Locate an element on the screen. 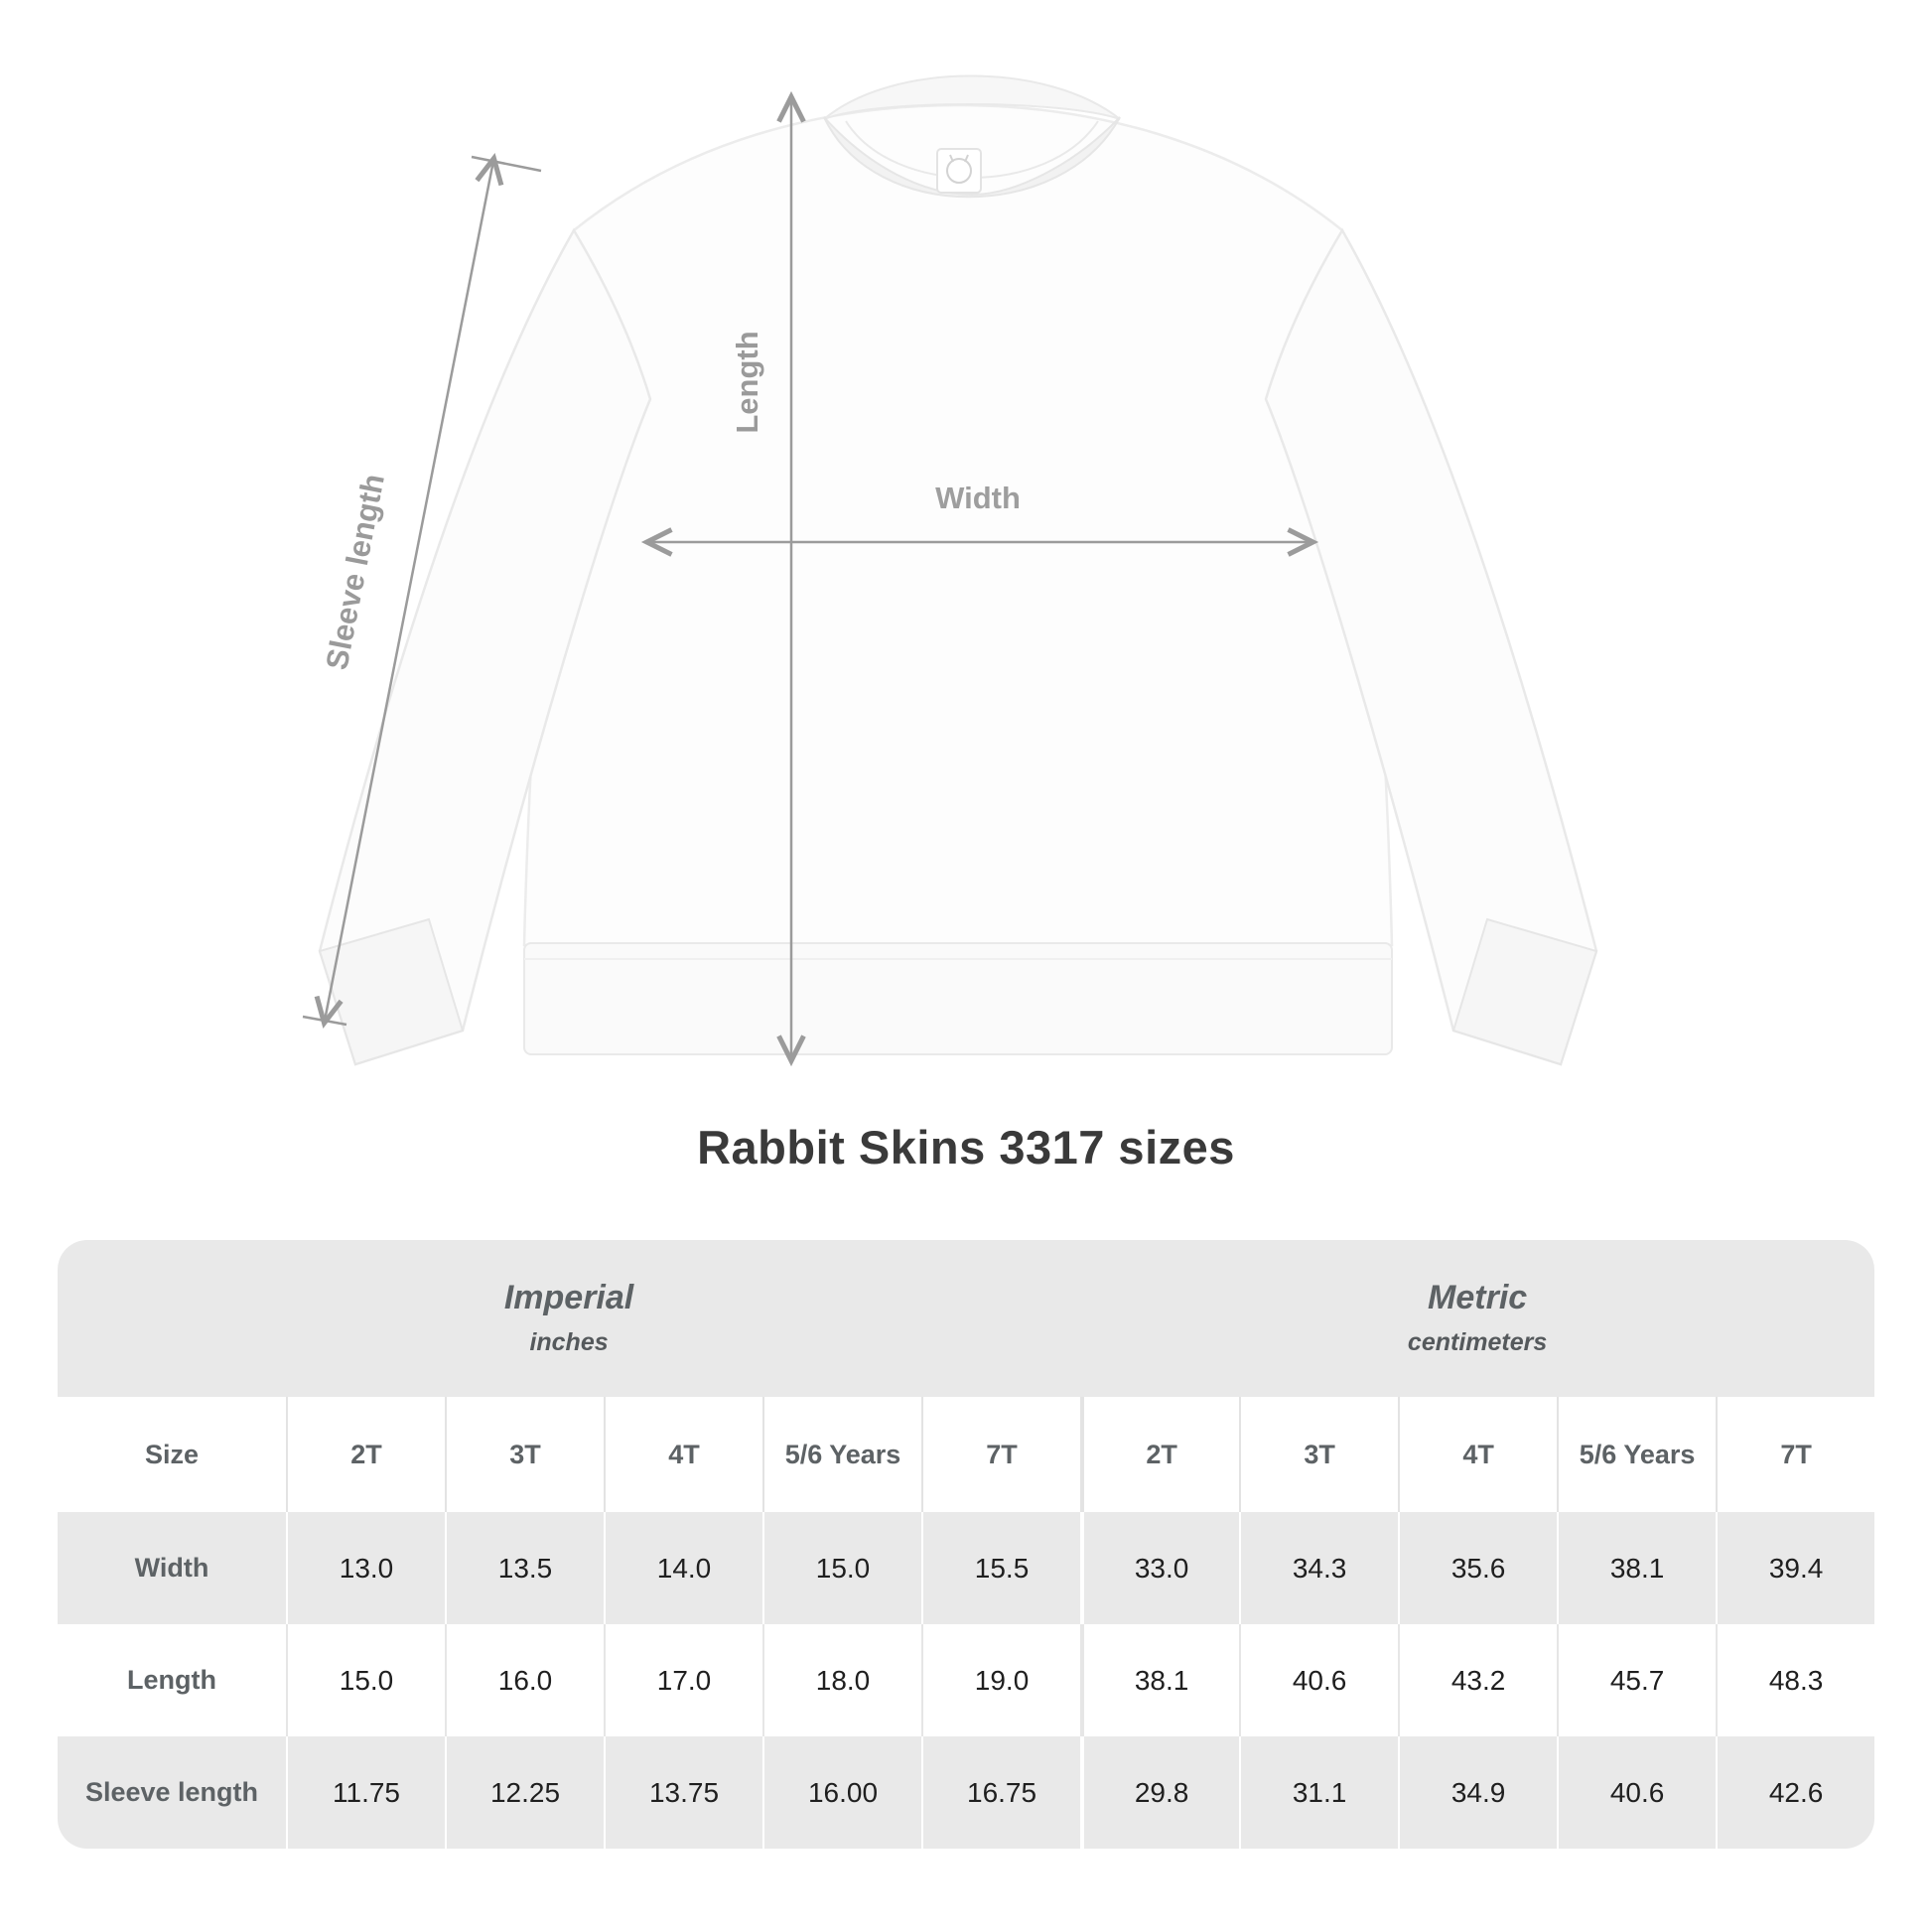  value-cell: 14.0 is located at coordinates (683, 1568).